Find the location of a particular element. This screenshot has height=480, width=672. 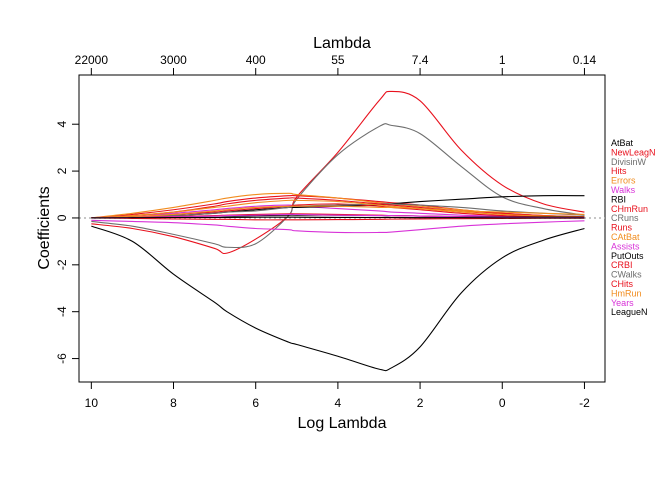

legend-label-assists: Assists is located at coordinates (625, 246).